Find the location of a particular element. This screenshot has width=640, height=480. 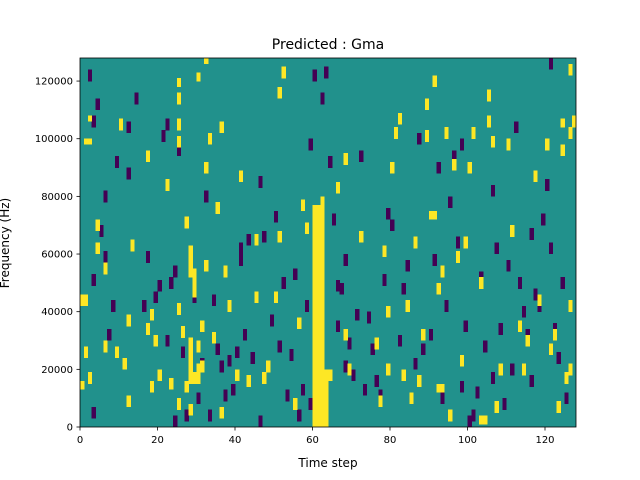

y-tick-label: 80000 is located at coordinates (57, 197).